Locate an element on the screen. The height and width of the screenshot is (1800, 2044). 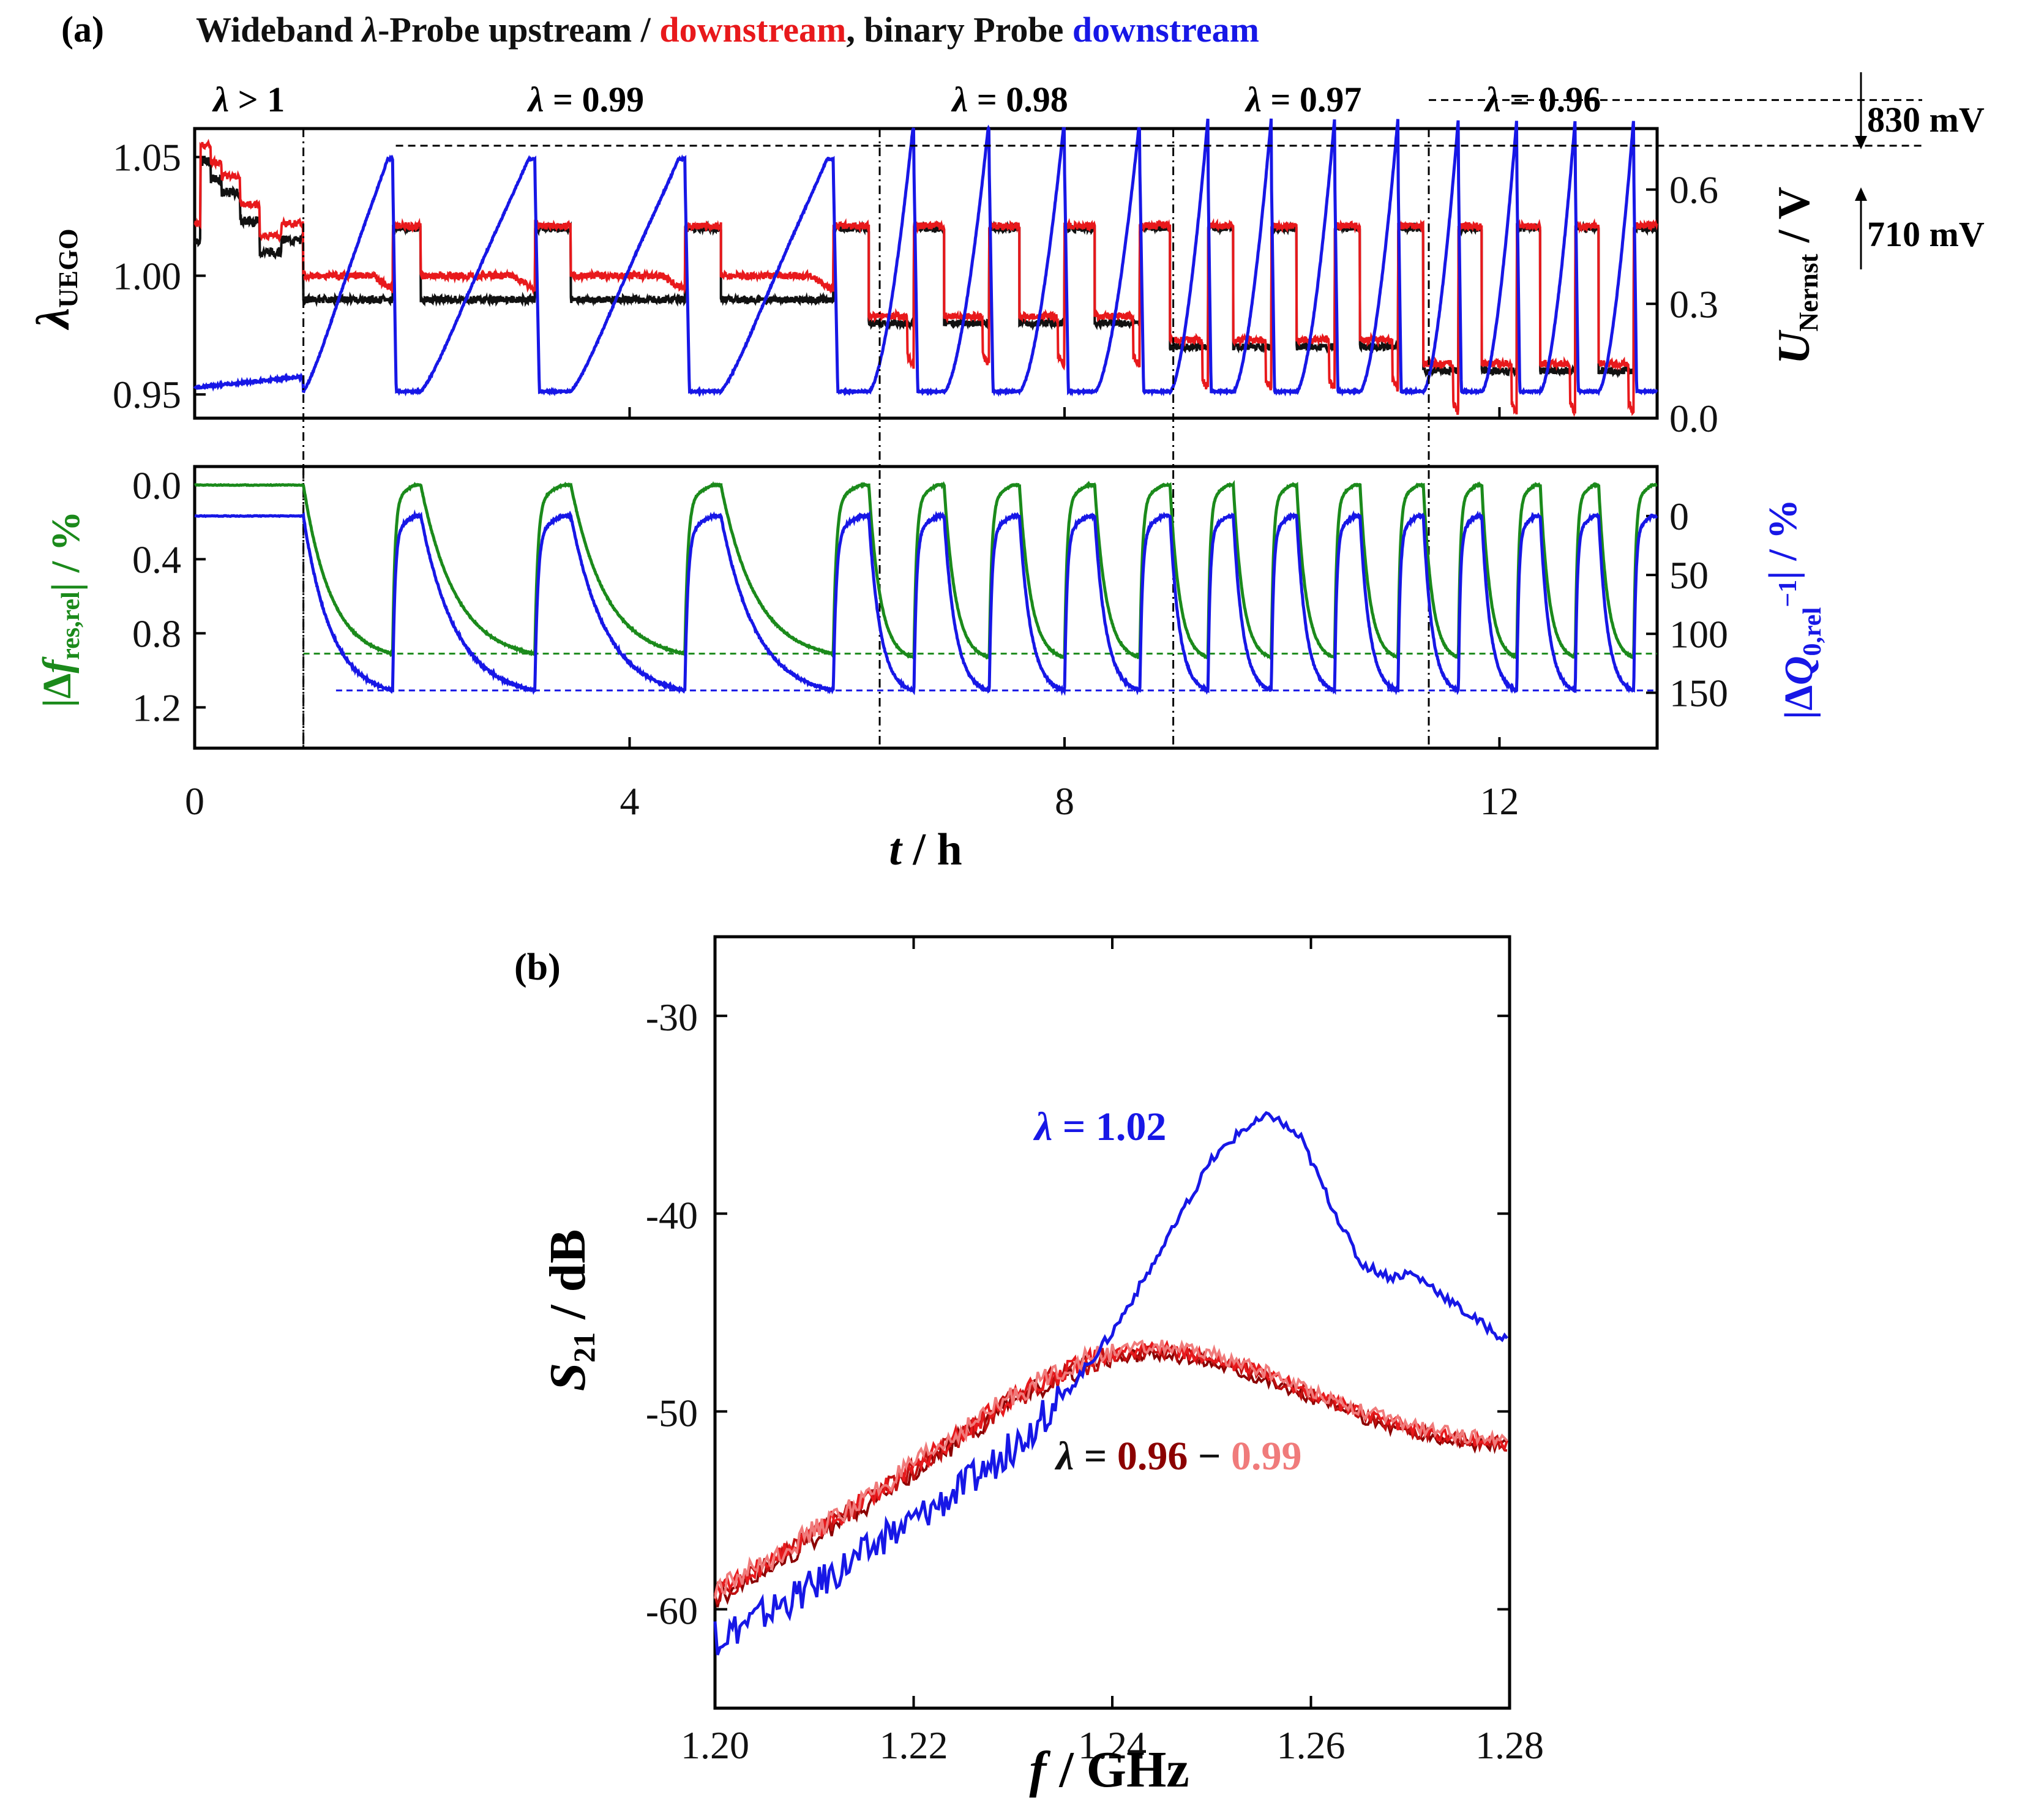
panel-a-label: (a) is located at coordinates (83, 29).